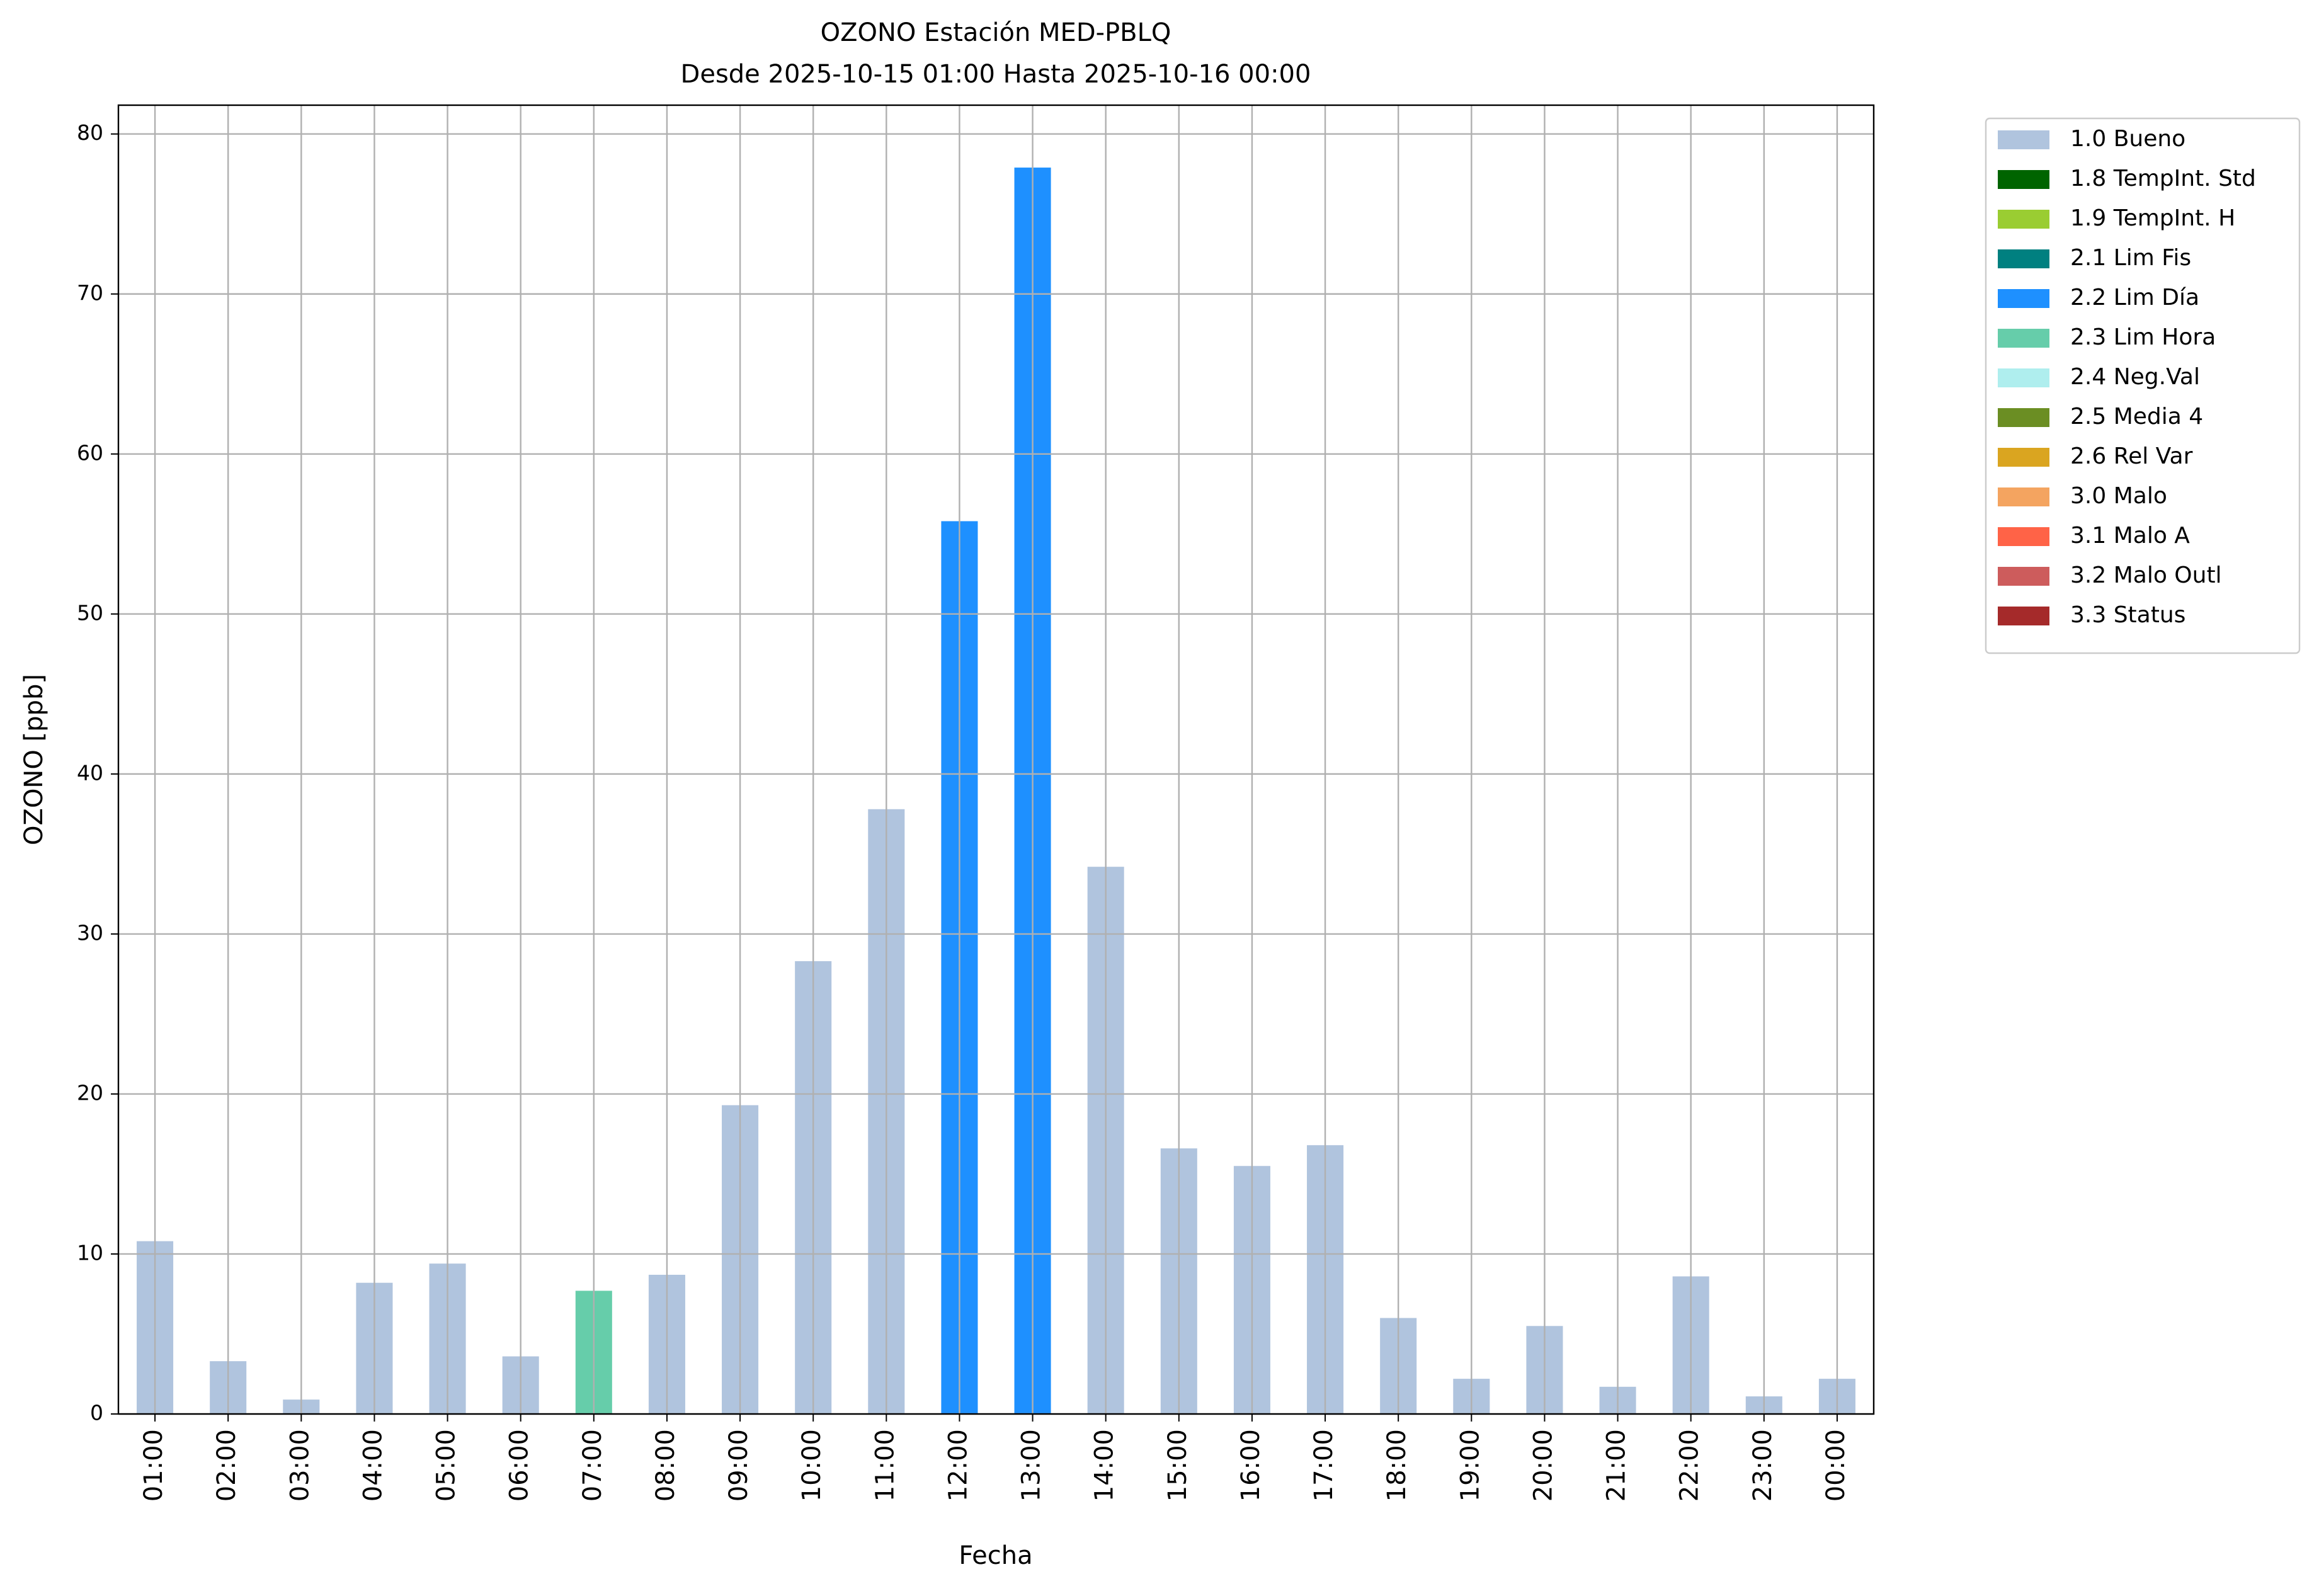  What do you see at coordinates (96, 1413) in the screenshot?
I see `y-tick-label: 0` at bounding box center [96, 1413].